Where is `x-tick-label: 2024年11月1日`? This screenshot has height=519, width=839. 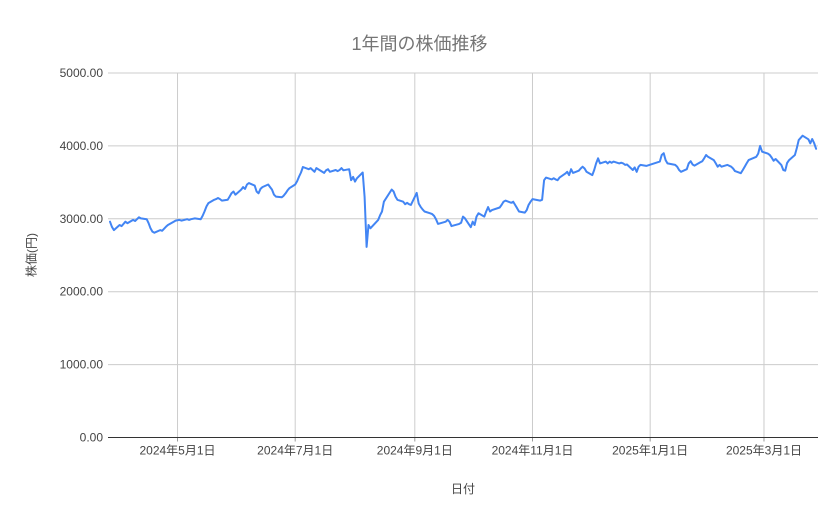
x-tick-label: 2024年11月1日 is located at coordinates (533, 451).